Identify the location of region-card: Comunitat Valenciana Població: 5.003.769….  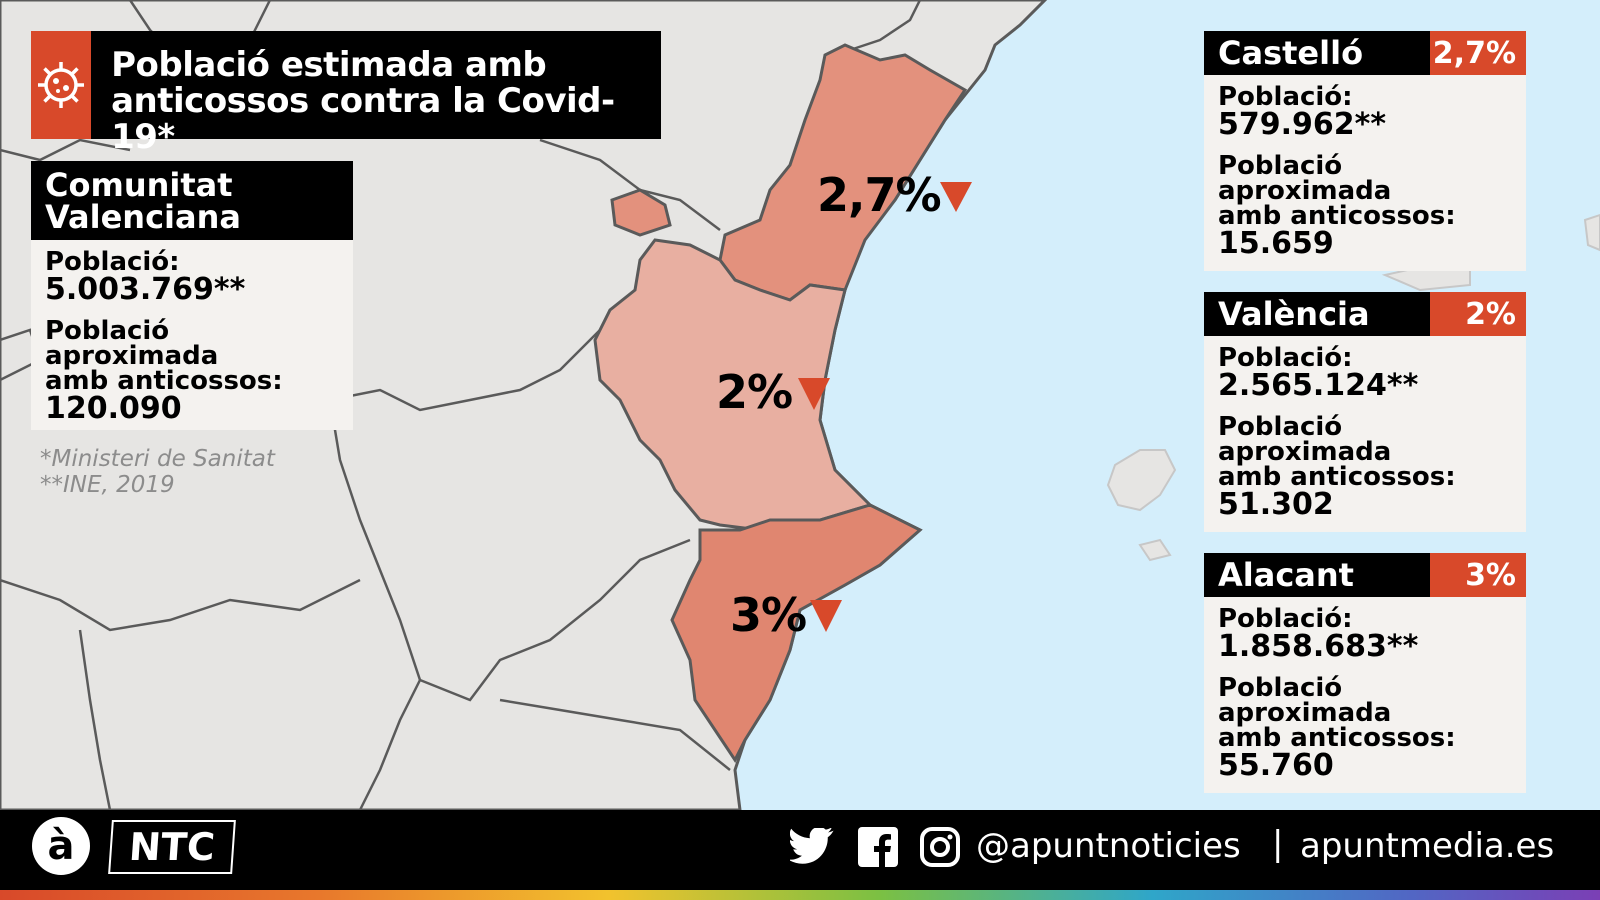
(192, 295).